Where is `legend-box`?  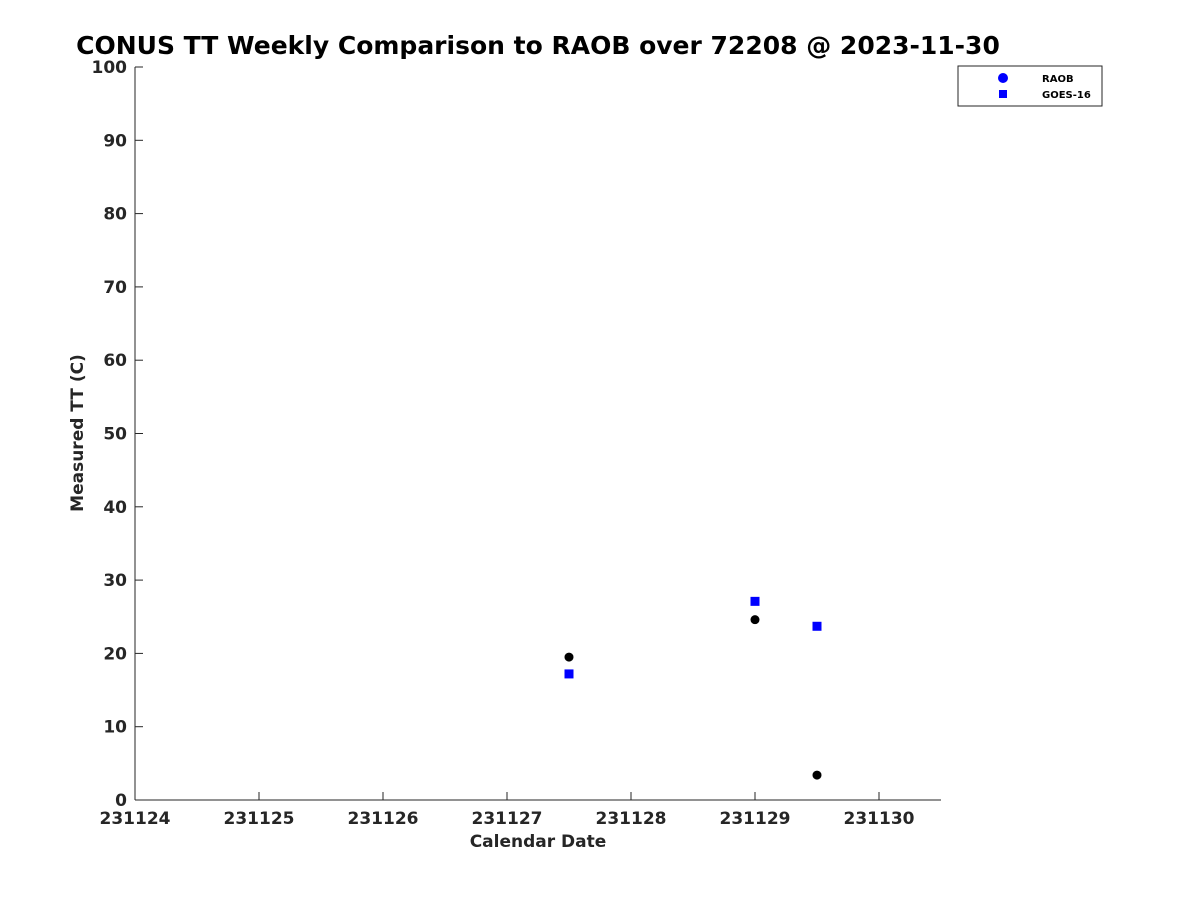 legend-box is located at coordinates (1030, 86).